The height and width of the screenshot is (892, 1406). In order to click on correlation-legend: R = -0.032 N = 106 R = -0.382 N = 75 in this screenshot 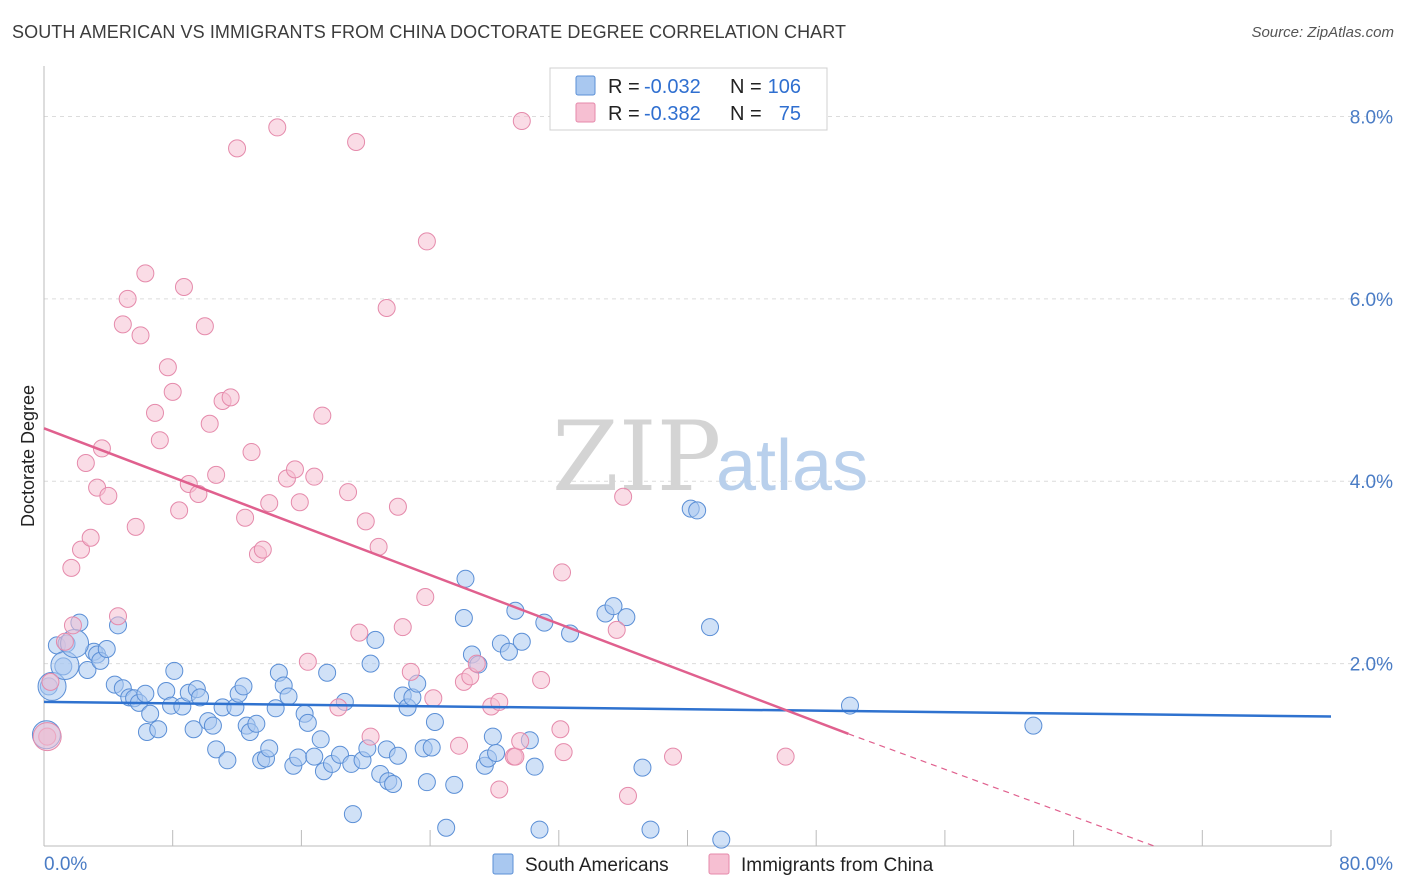, I will do `click(688, 99)`.